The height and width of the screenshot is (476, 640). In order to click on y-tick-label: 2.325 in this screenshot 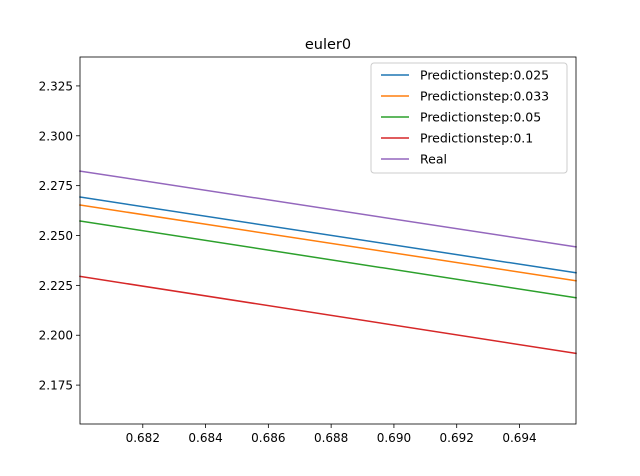, I will do `click(56, 86)`.